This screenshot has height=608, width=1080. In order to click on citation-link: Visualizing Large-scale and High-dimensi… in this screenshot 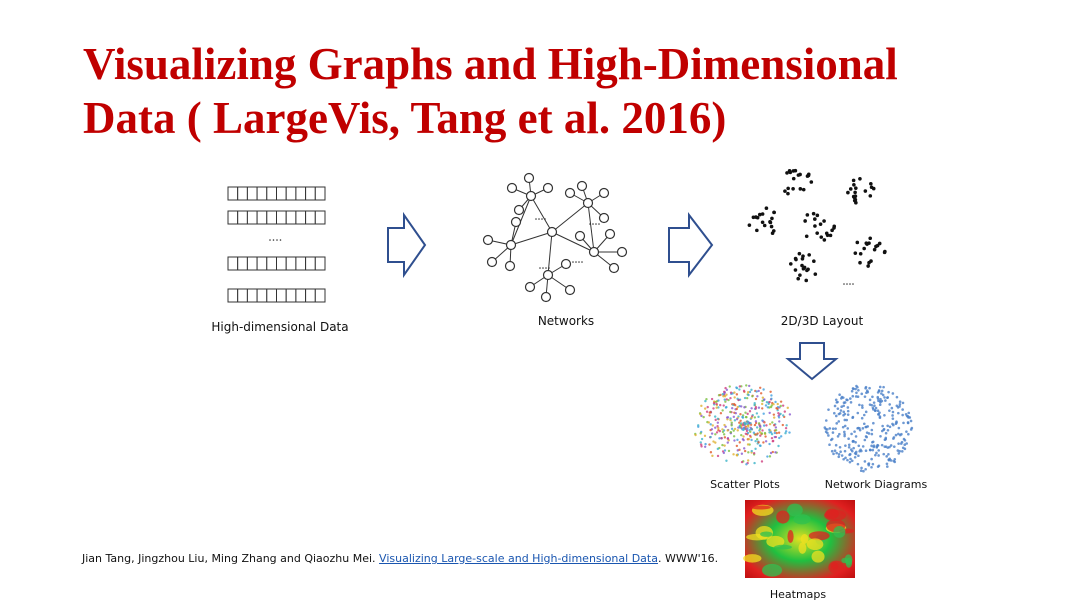, I will do `click(518, 558)`.